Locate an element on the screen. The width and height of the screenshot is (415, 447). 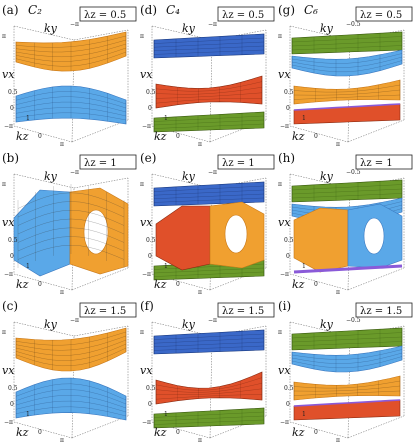
lambda-label: λz = 1.5 is located at coordinates (243, 311).